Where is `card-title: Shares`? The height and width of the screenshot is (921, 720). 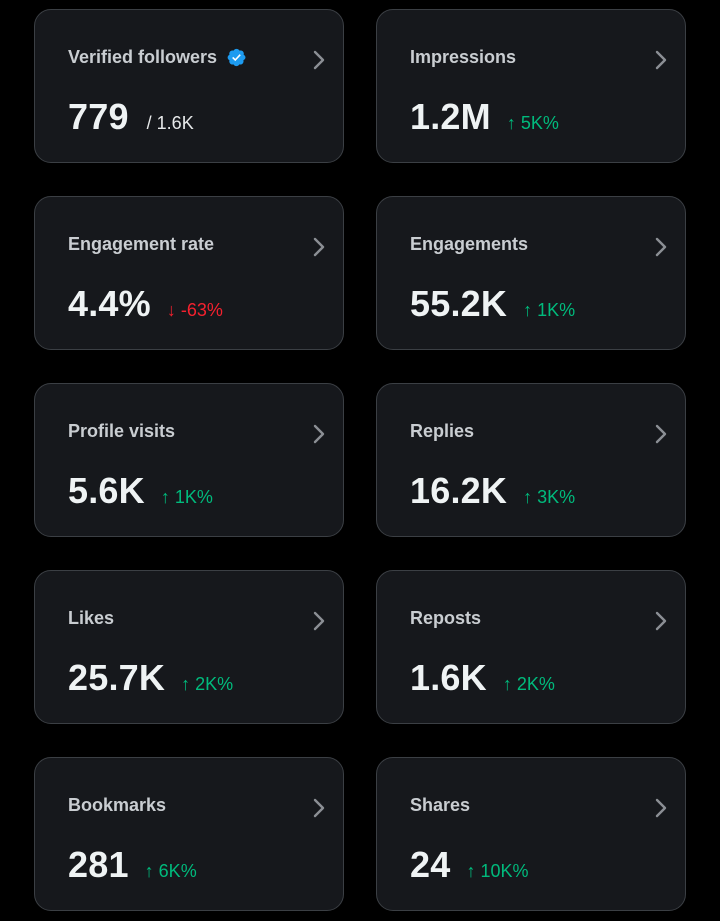 card-title: Shares is located at coordinates (440, 805).